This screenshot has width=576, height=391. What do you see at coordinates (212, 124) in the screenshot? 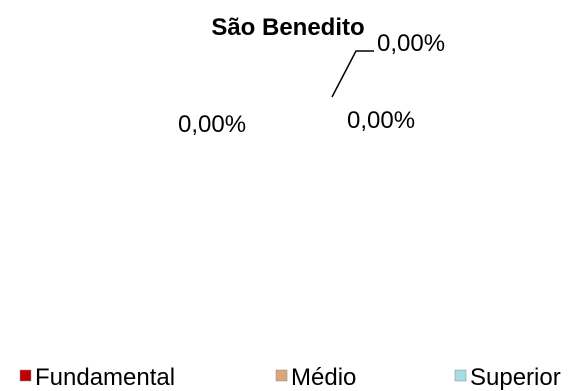
I see `data-label-fundamental: 0,00%` at bounding box center [212, 124].